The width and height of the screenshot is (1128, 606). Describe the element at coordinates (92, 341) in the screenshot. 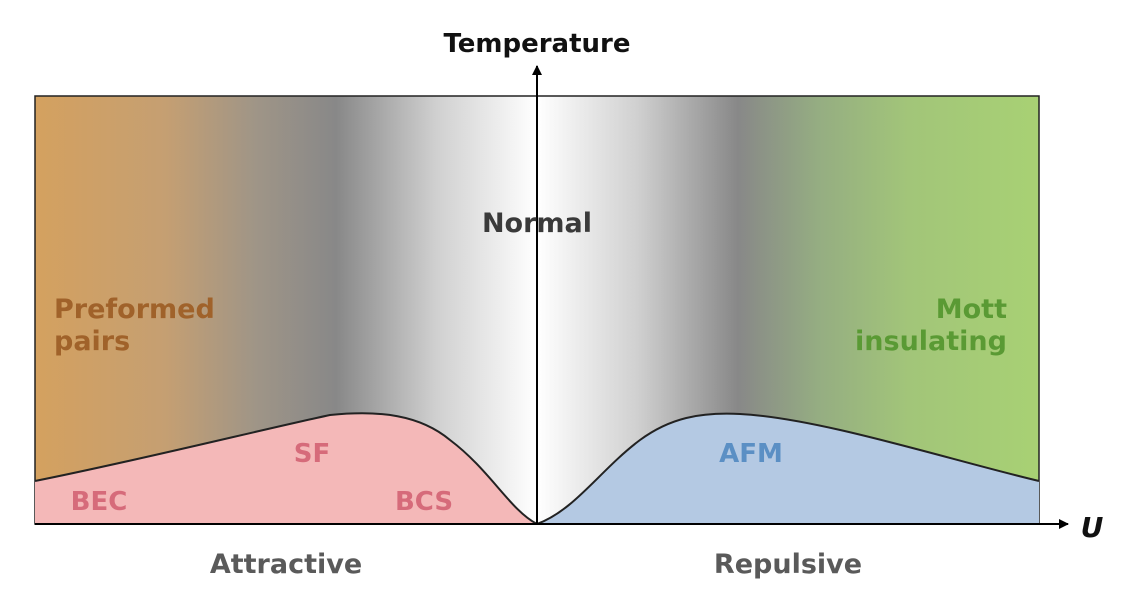

I see `preformed-pairs-label-line2: pairs` at that location.